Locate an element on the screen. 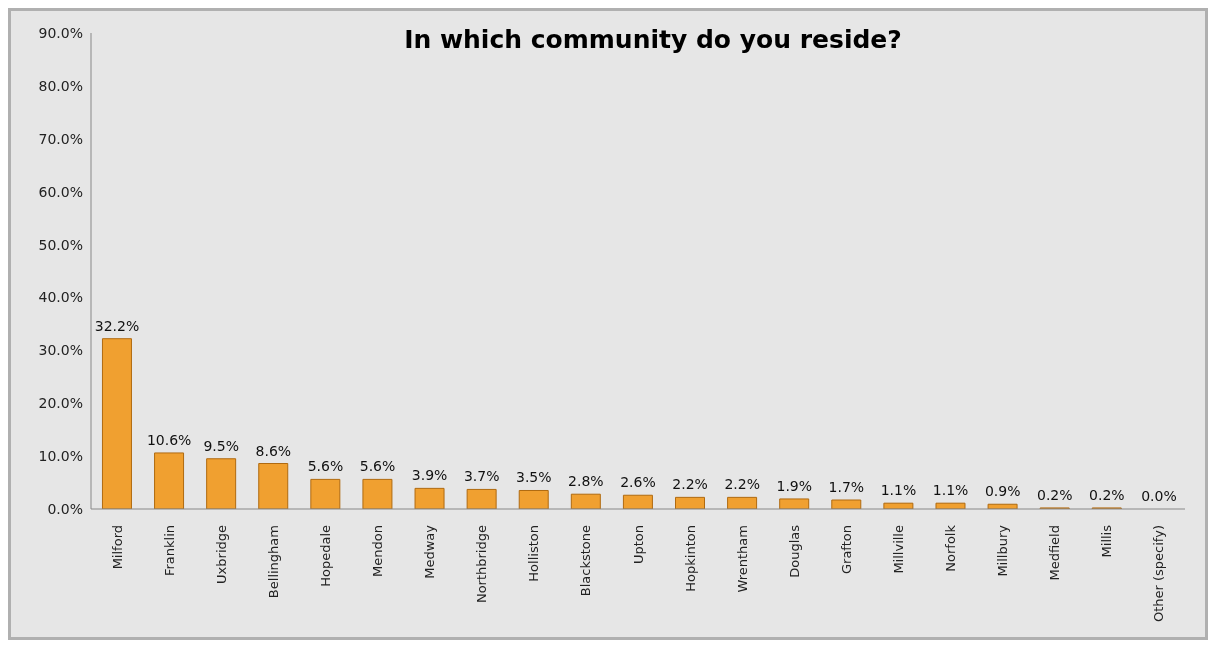 Image resolution: width=1216 pixels, height=648 pixels. y-tick-label: 10.0% is located at coordinates (60, 456).